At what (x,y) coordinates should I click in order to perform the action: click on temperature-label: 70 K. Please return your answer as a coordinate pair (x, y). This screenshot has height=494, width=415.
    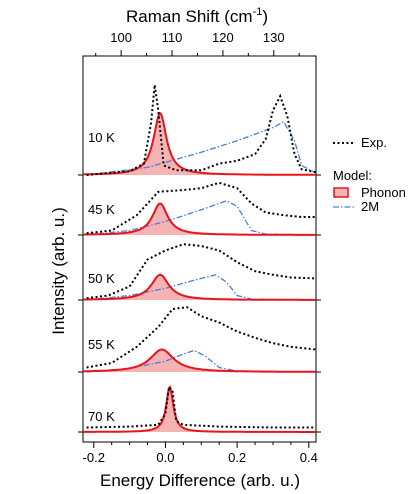
    Looking at the image, I should click on (101, 416).